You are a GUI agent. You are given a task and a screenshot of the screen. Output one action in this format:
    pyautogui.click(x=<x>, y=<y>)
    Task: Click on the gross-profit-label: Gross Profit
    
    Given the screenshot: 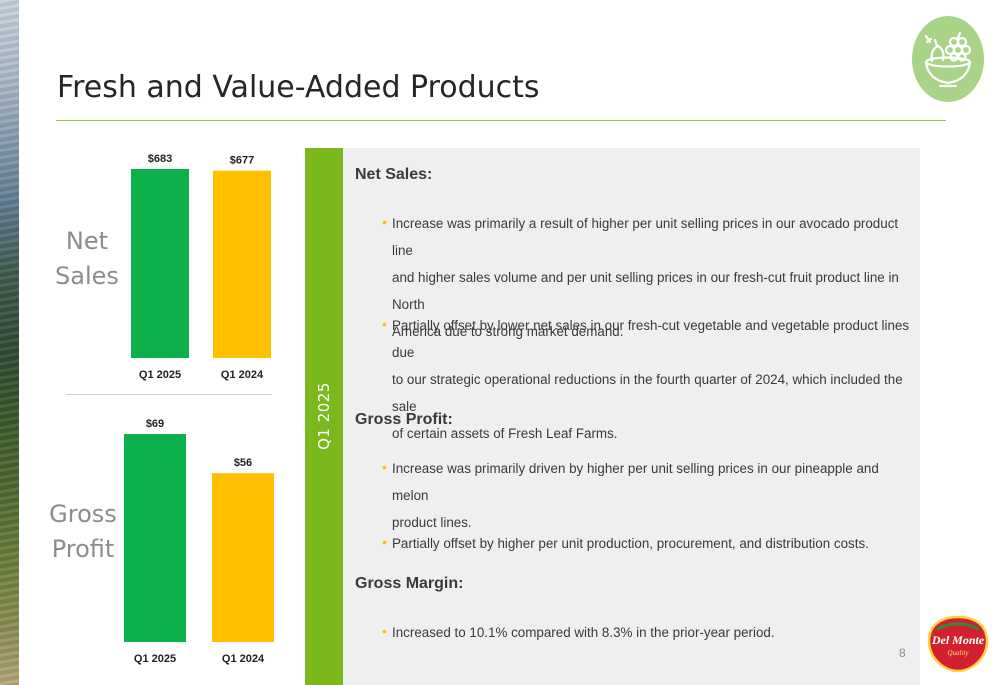 What is the action you would take?
    pyautogui.click(x=83, y=532)
    